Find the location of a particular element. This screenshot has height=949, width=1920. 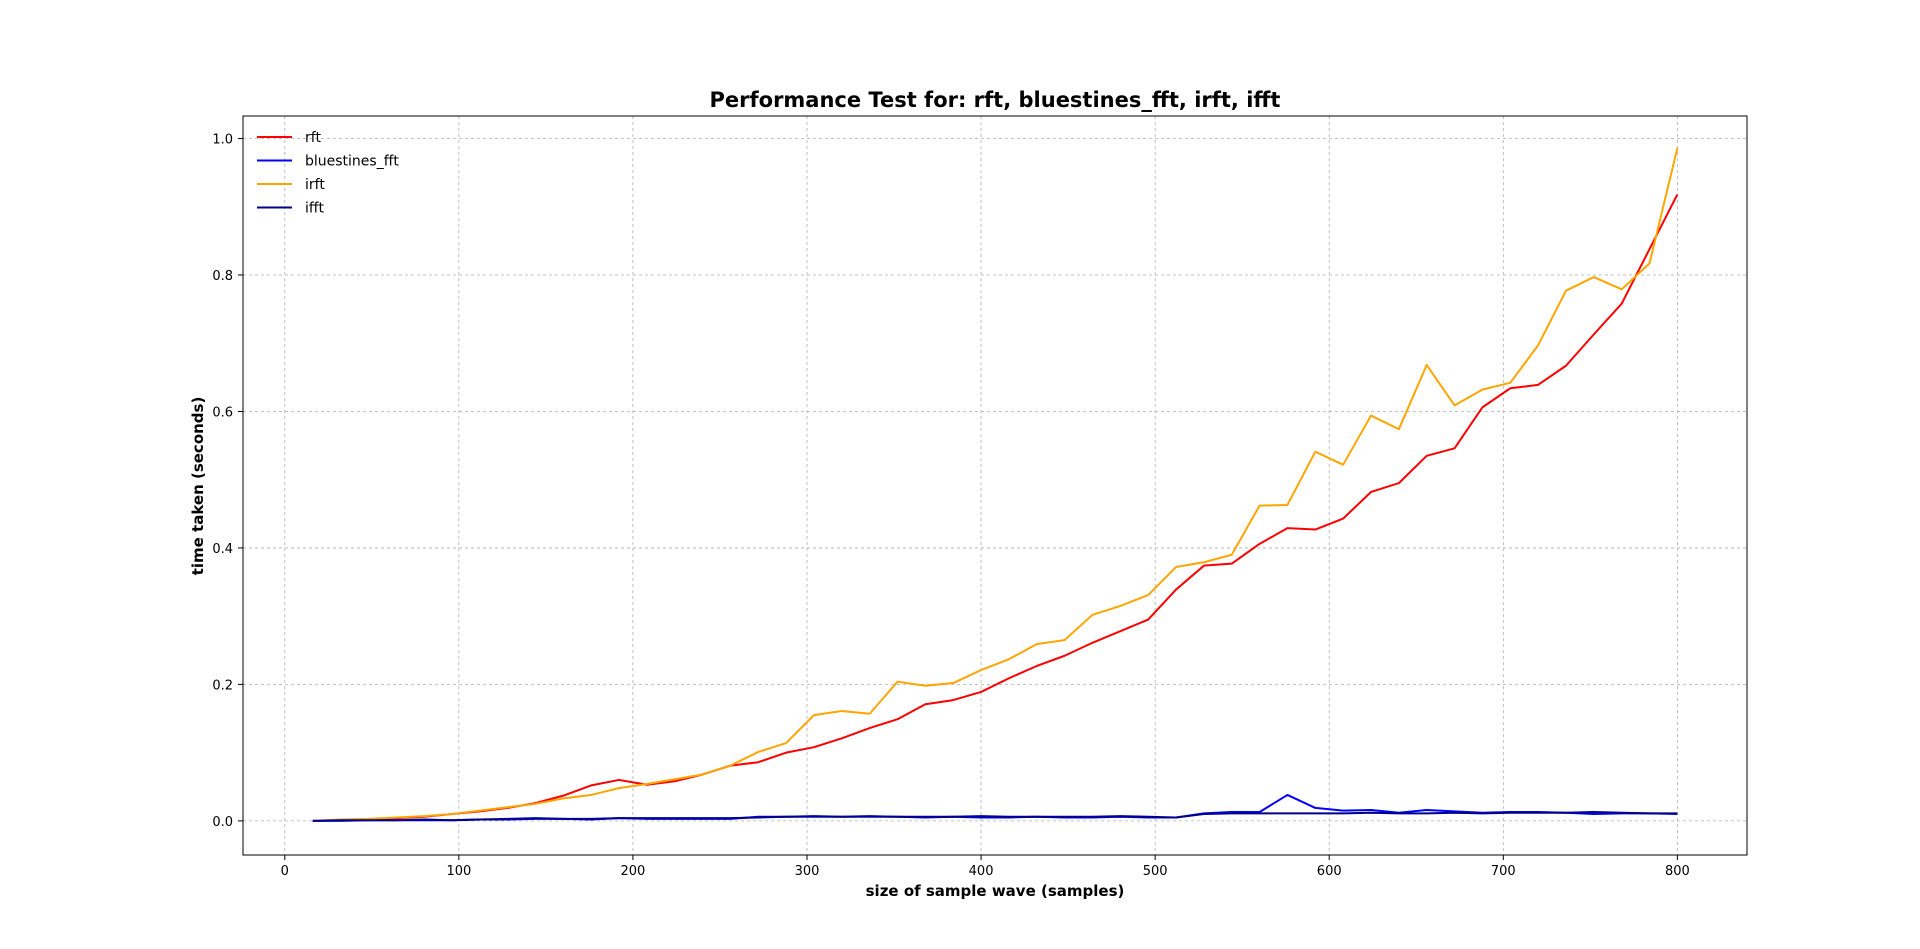

y-tick-label: 1.0 is located at coordinates (222, 140).